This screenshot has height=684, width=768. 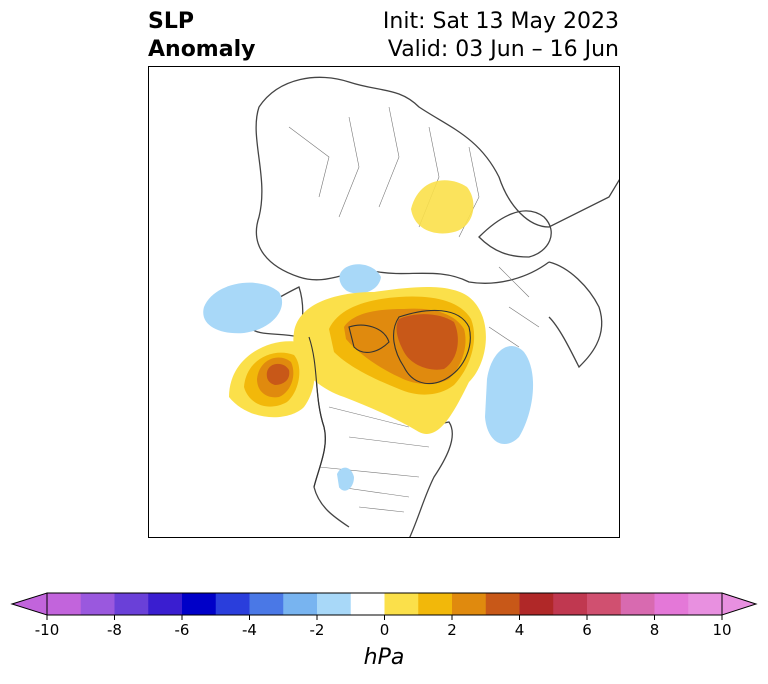 I want to click on anomaly-sw-us-negative, so click(x=345, y=479).